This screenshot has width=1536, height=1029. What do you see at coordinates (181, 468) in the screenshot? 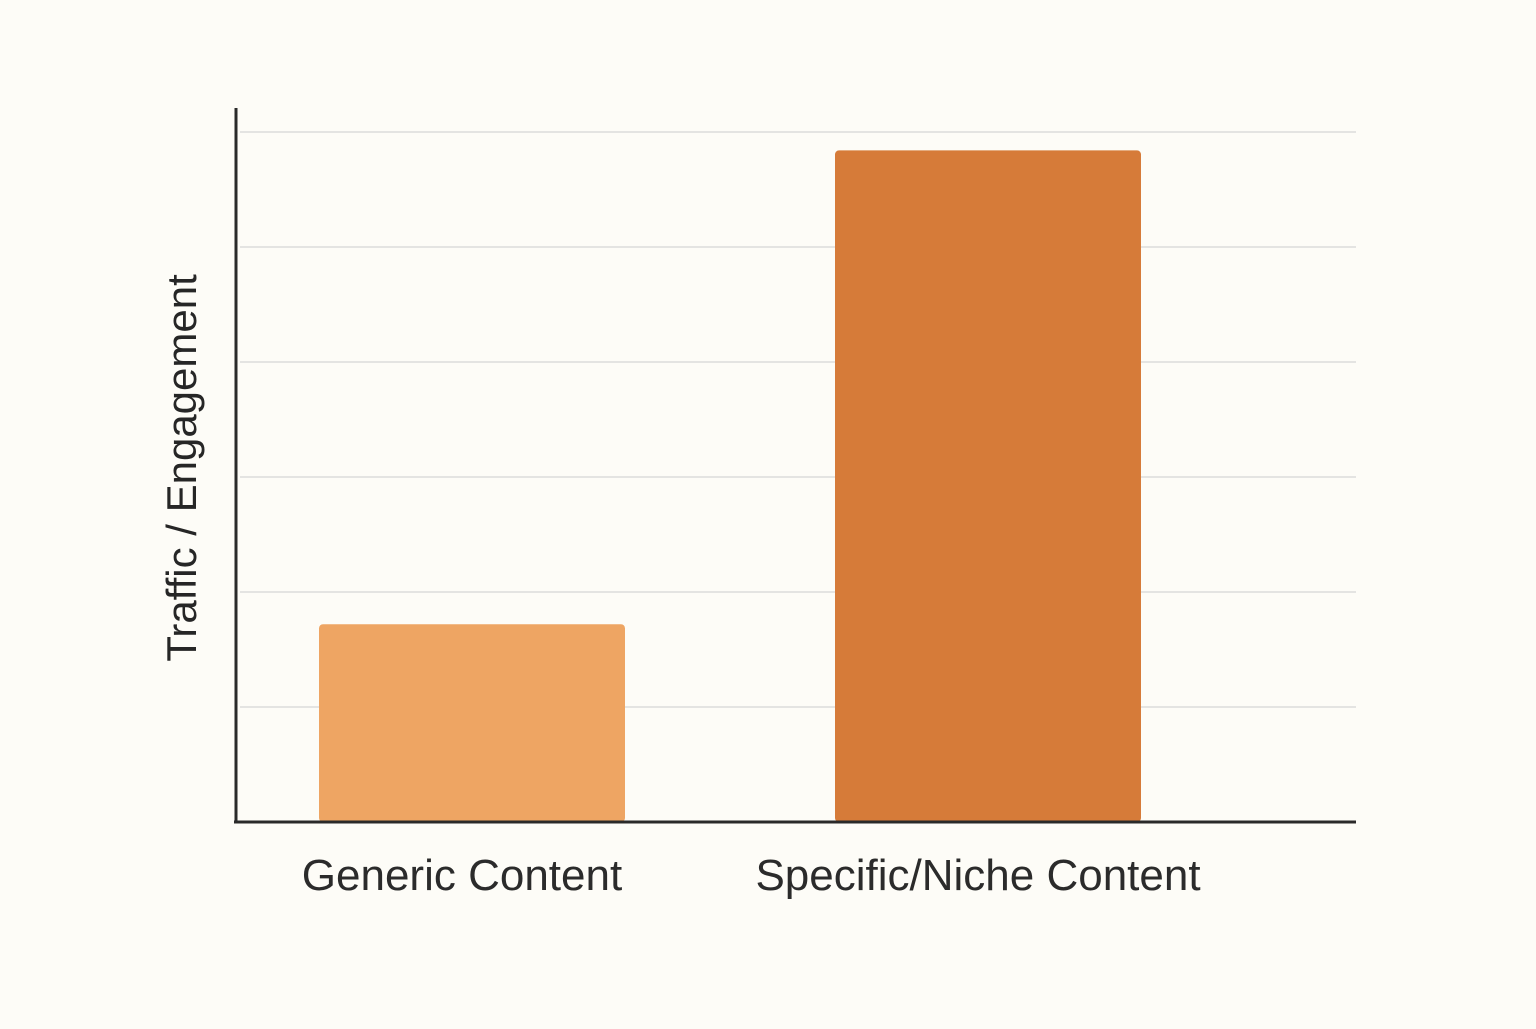
I see `y-axis-label: Traffic / Engagement` at bounding box center [181, 468].